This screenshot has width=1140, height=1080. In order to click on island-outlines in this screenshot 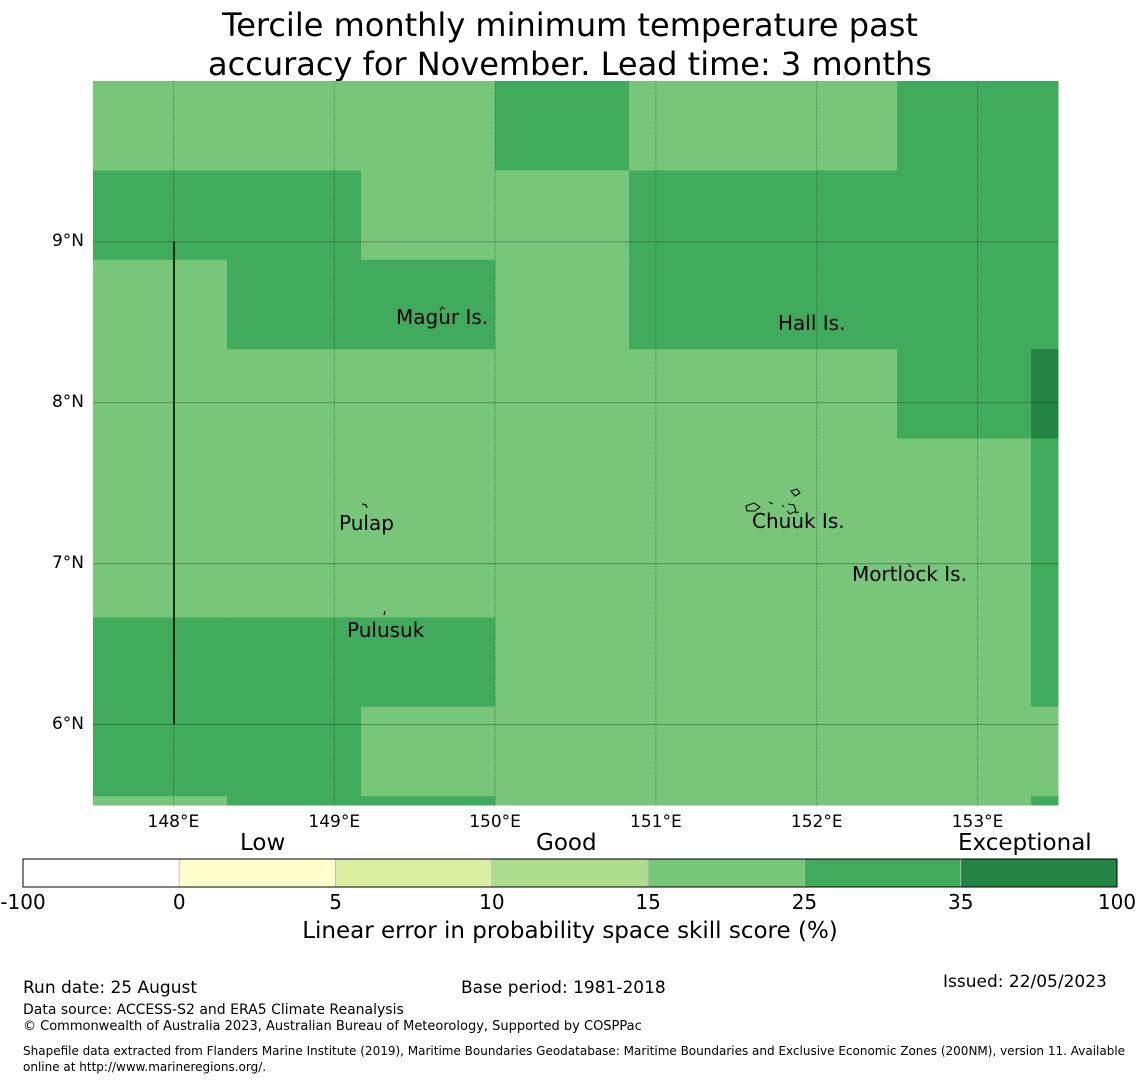, I will do `click(636, 461)`.